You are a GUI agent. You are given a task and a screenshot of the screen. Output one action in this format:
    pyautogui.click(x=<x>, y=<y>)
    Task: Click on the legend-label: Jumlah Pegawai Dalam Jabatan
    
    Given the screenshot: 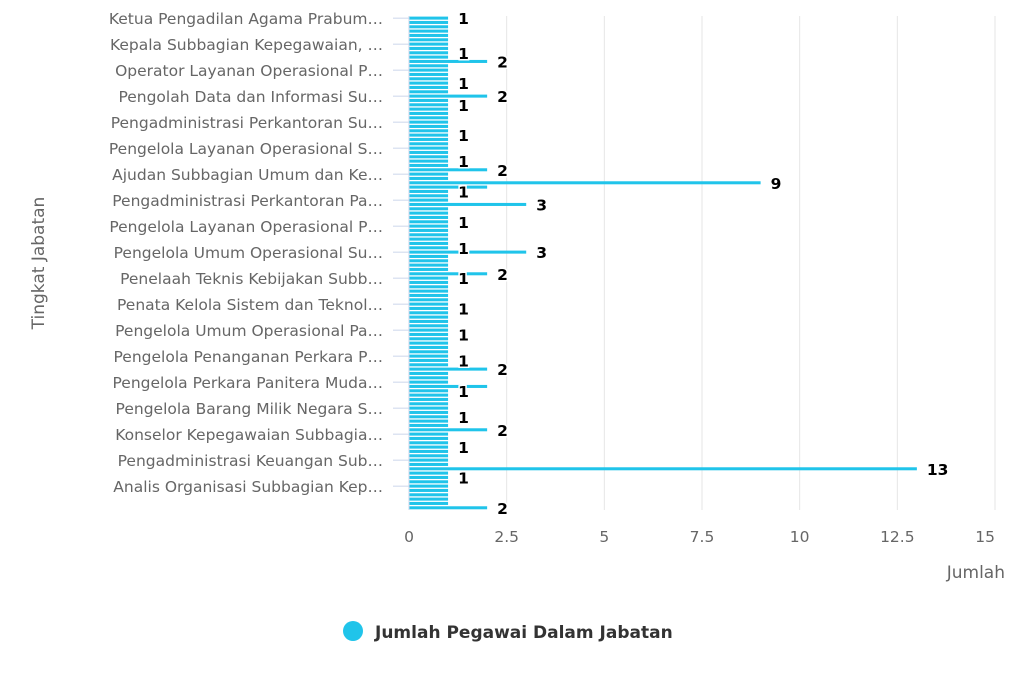 What is the action you would take?
    pyautogui.click(x=523, y=633)
    